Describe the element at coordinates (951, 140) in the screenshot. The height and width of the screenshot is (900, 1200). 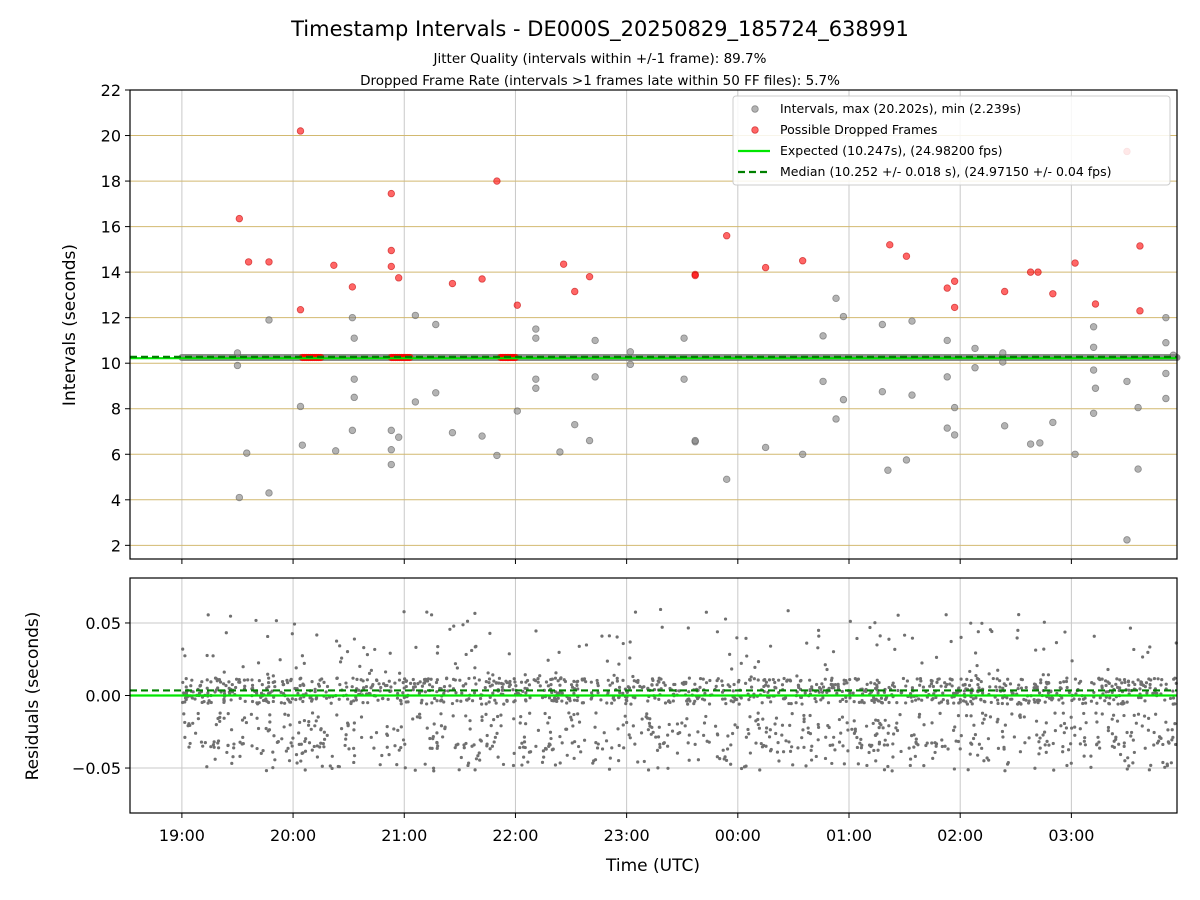
I see `legend-box` at that location.